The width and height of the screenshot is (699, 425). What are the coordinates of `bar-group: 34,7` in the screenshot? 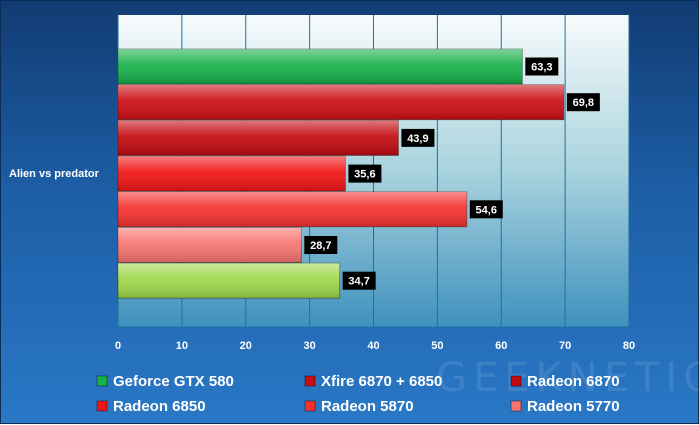 It's located at (246, 280).